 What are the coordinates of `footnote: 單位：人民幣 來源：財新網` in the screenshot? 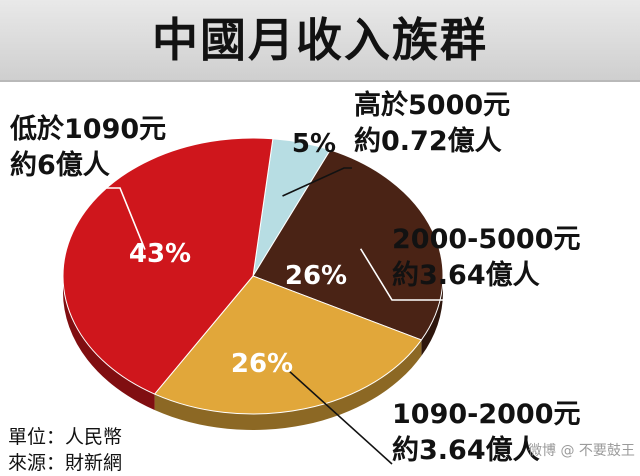 It's located at (65, 450).